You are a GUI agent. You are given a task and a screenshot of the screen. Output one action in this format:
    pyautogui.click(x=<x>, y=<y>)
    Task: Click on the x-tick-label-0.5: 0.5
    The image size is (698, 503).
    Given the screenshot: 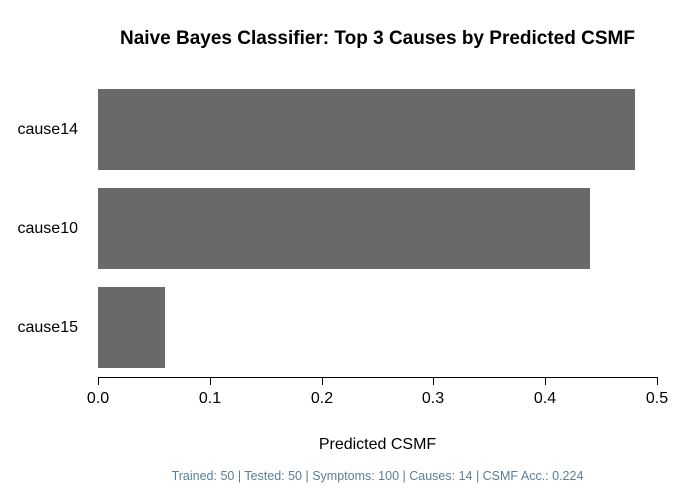 What is the action you would take?
    pyautogui.click(x=657, y=398)
    